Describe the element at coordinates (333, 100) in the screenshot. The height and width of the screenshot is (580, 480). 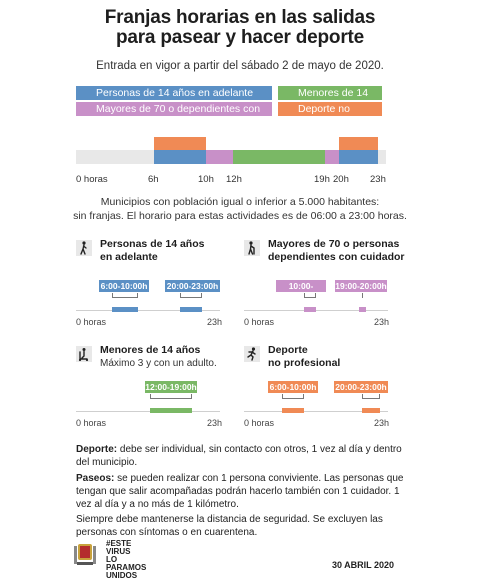
I see `legend-label-children: Menores de 14 años` at that location.